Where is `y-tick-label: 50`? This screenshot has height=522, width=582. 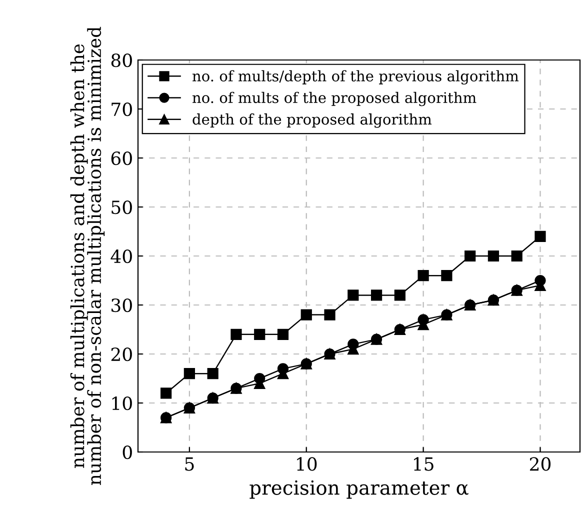
y-tick-label: 50 is located at coordinates (122, 207).